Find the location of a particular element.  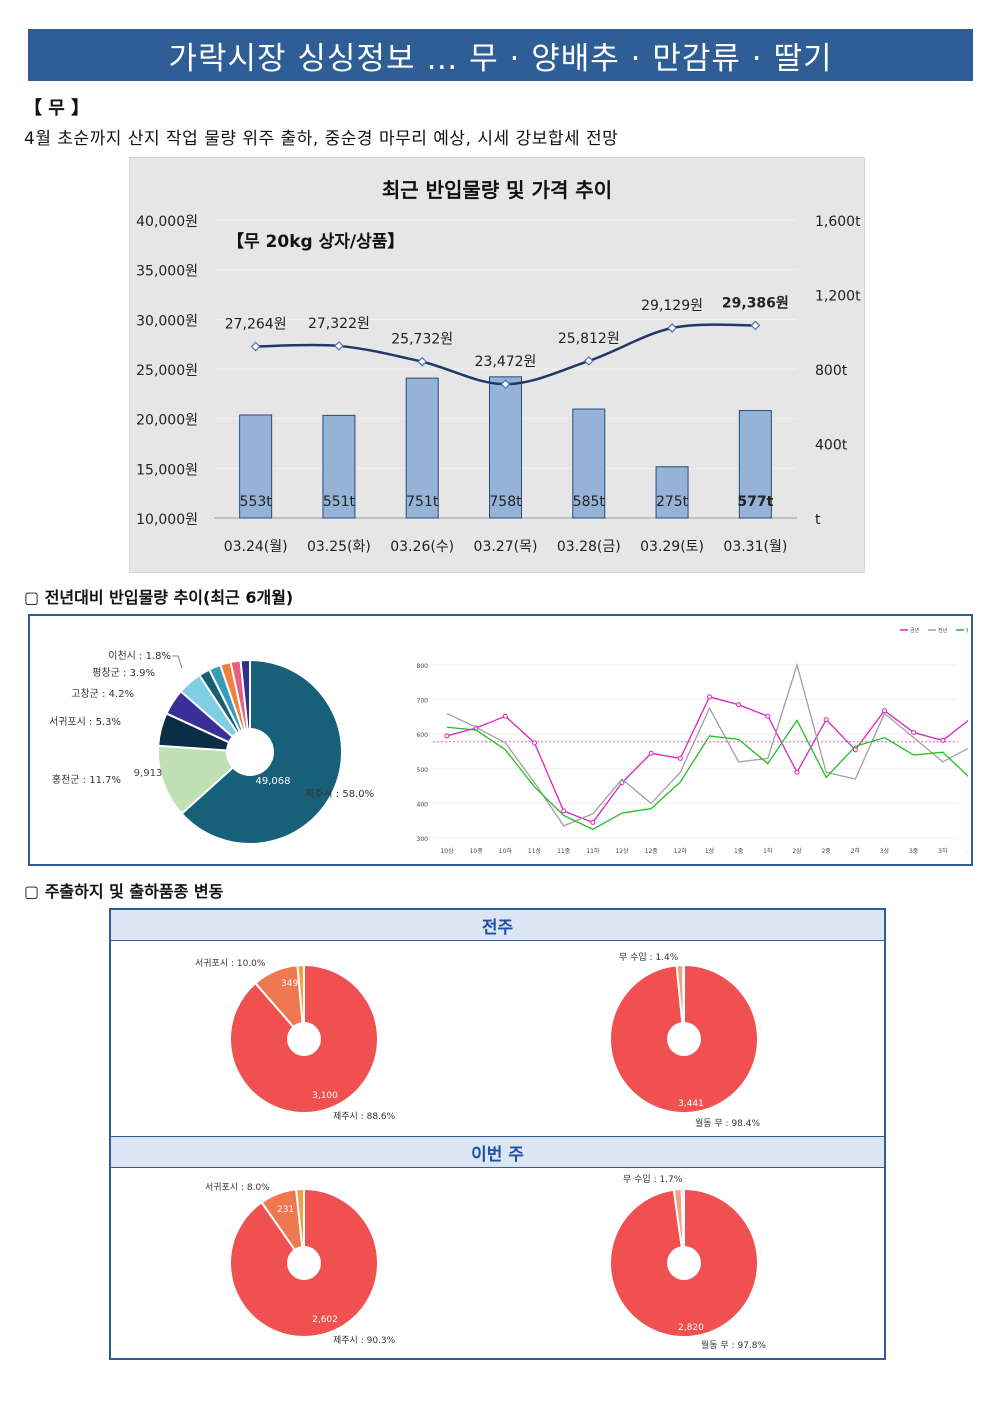

price-label: 23,472원 is located at coordinates (506, 362).